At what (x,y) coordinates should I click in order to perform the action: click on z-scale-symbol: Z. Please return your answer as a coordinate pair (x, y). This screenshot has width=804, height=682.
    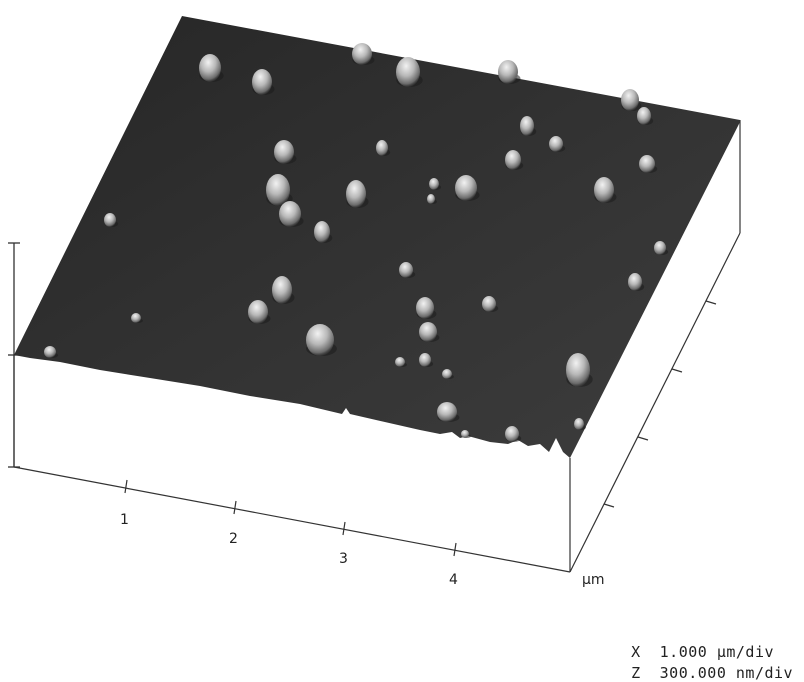
    Looking at the image, I should click on (636, 673).